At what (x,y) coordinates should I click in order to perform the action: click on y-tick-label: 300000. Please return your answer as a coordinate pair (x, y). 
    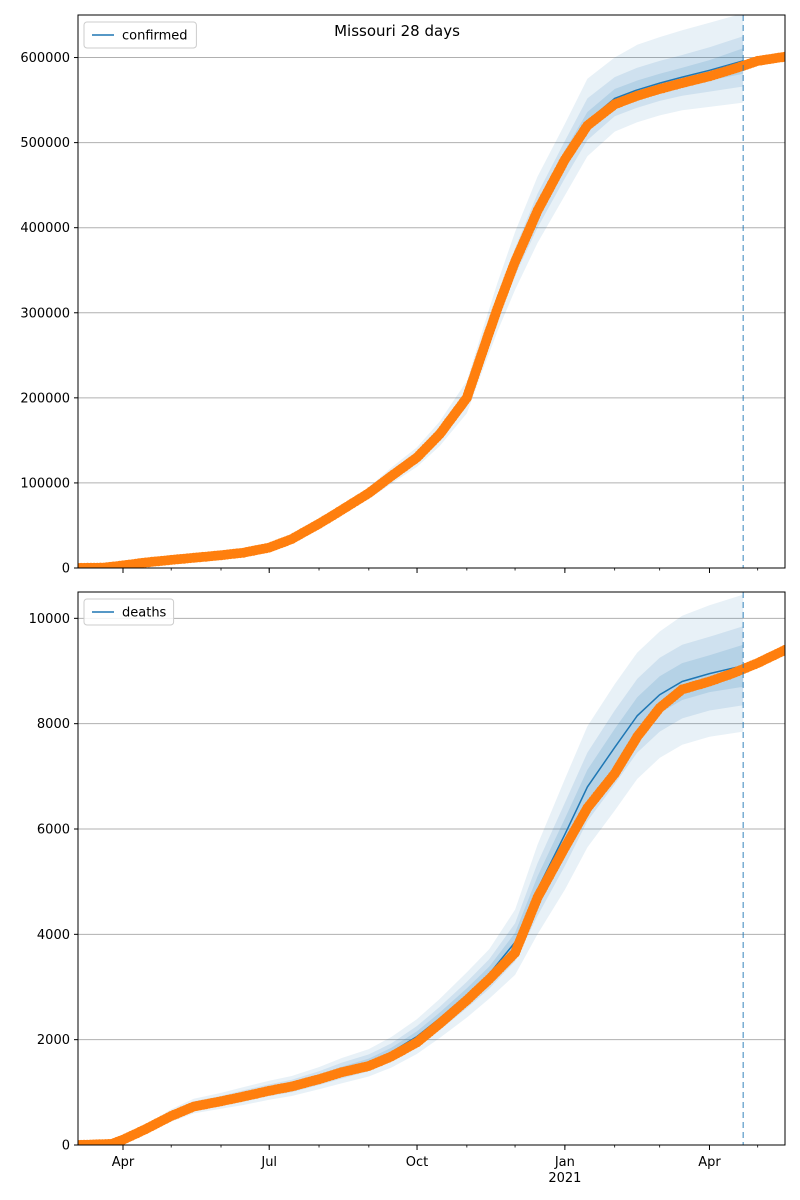
    Looking at the image, I should click on (45, 313).